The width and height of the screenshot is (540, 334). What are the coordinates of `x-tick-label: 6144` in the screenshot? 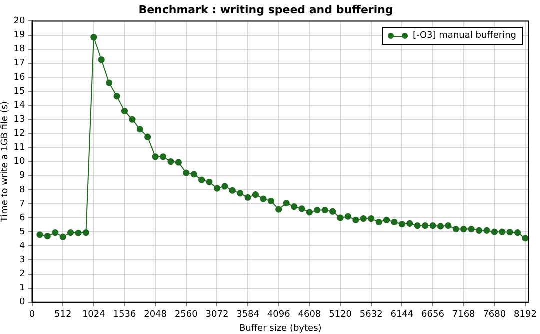 It's located at (402, 315).